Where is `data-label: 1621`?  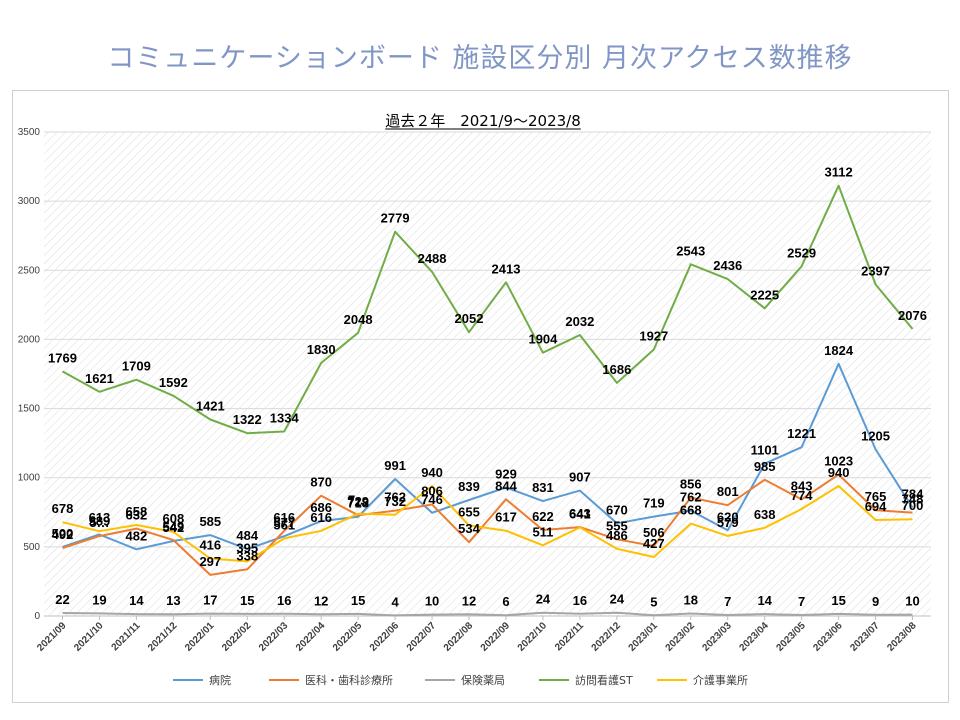 data-label: 1621 is located at coordinates (99, 378).